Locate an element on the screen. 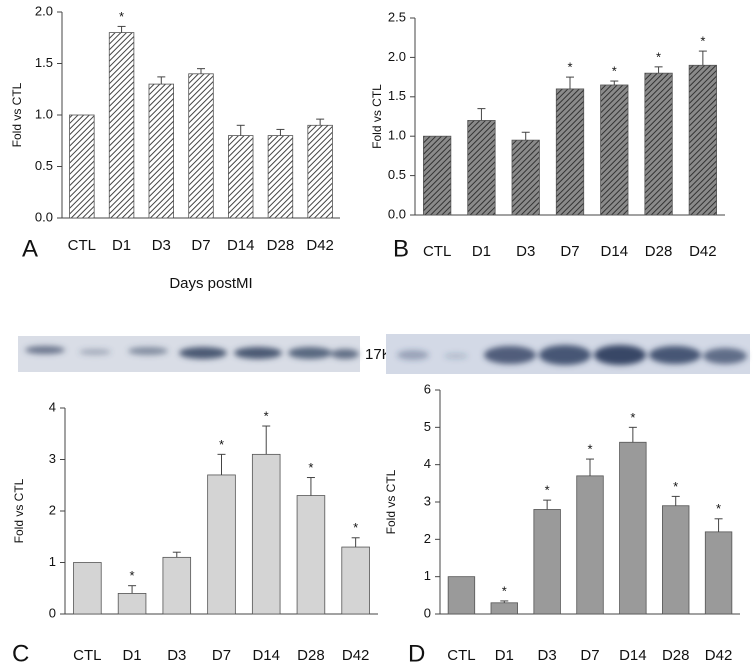 The image size is (754, 668). western-blot-right is located at coordinates (568, 354).